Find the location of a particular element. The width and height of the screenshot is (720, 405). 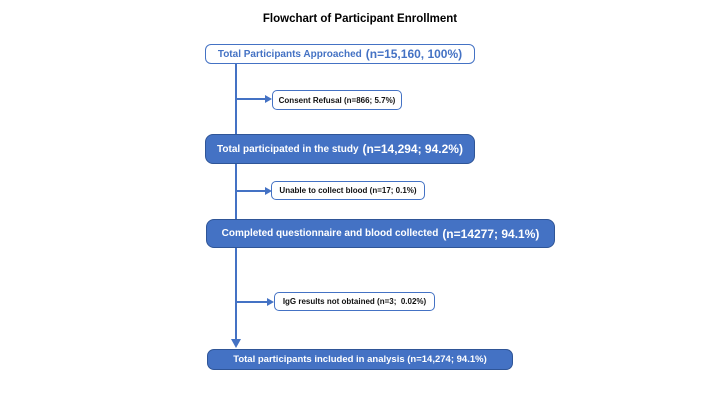

flow-box-igg-not-obtained-label: IgG results not obtained (n=3; 0.02%) is located at coordinates (354, 301).